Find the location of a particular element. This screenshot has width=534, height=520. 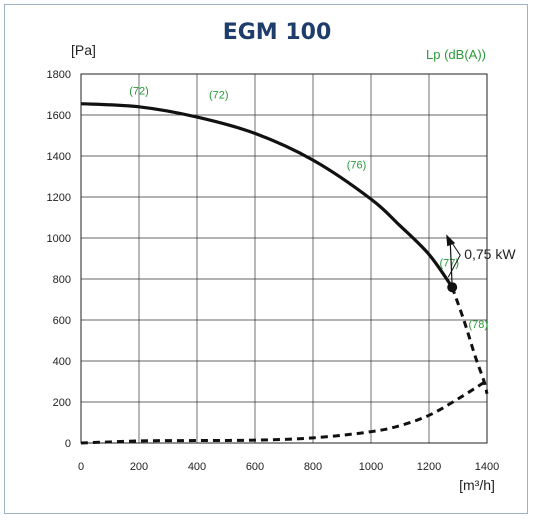

y-tick-label: 800 is located at coordinates (62, 280).